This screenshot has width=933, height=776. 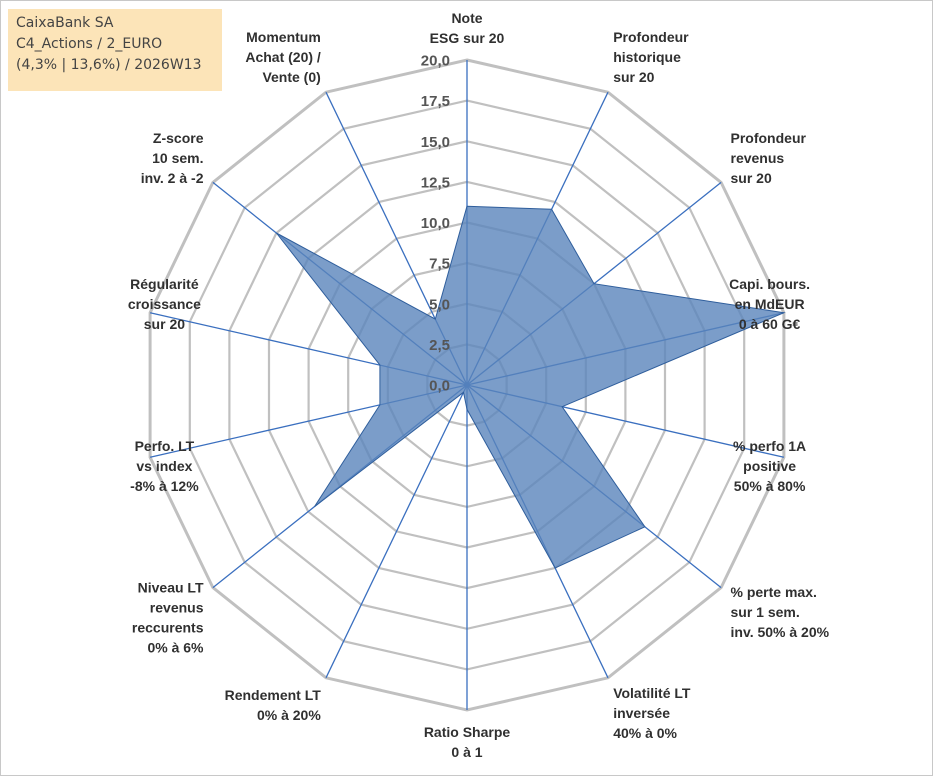 I want to click on axis-label: Perfo. LT vs index -8% à 12%, so click(x=164, y=466).